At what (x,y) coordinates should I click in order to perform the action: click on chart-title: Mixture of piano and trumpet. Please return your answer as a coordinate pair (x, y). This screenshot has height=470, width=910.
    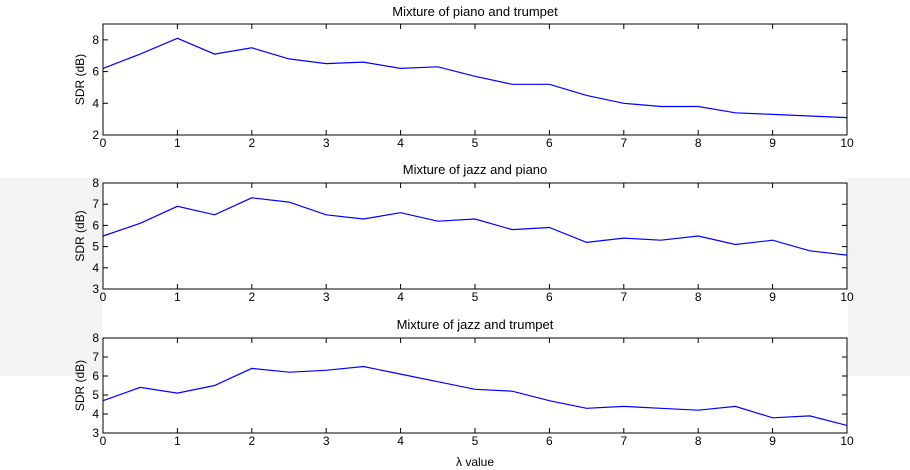
    Looking at the image, I should click on (475, 11).